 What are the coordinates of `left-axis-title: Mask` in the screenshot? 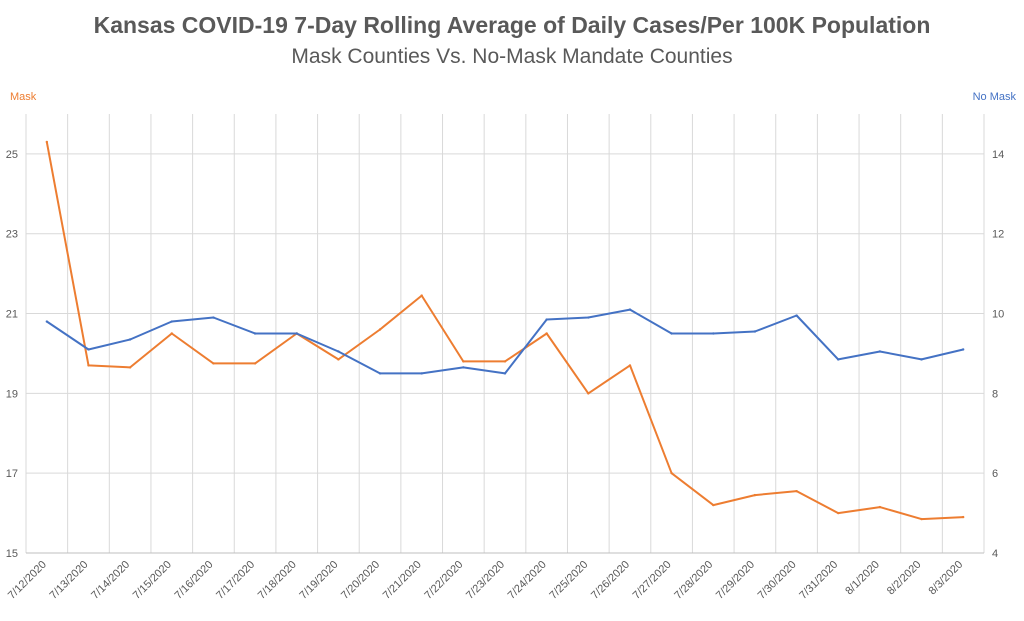 It's located at (23, 97).